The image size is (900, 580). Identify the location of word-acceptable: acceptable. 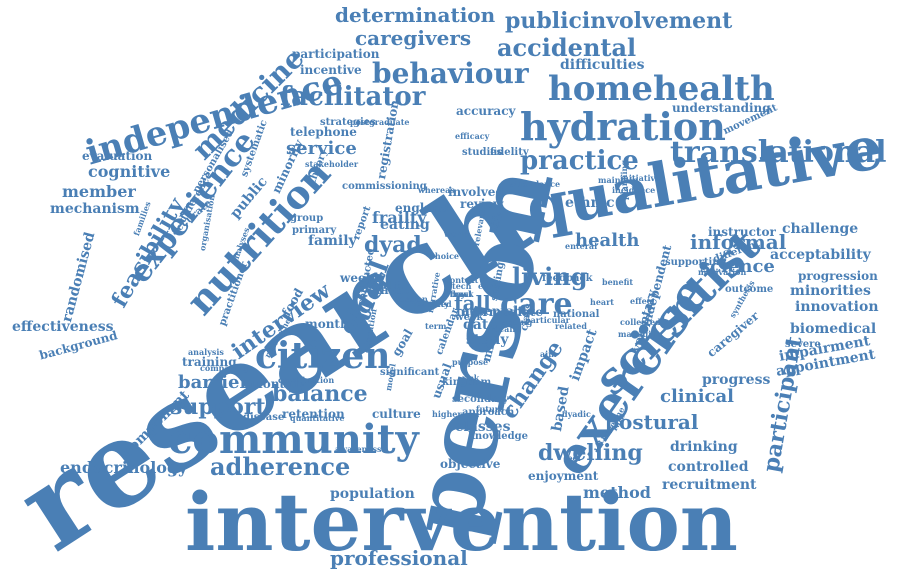
(498, 311).